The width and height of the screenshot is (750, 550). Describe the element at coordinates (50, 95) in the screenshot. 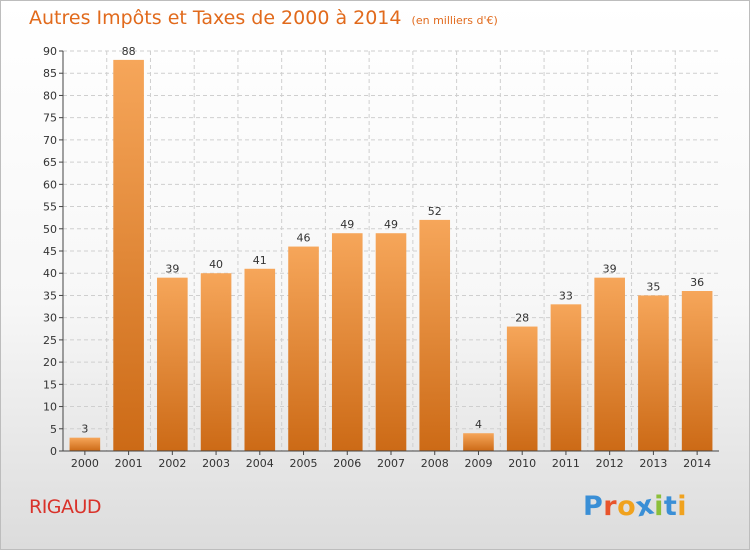

I see `y-tick-label: 80` at that location.